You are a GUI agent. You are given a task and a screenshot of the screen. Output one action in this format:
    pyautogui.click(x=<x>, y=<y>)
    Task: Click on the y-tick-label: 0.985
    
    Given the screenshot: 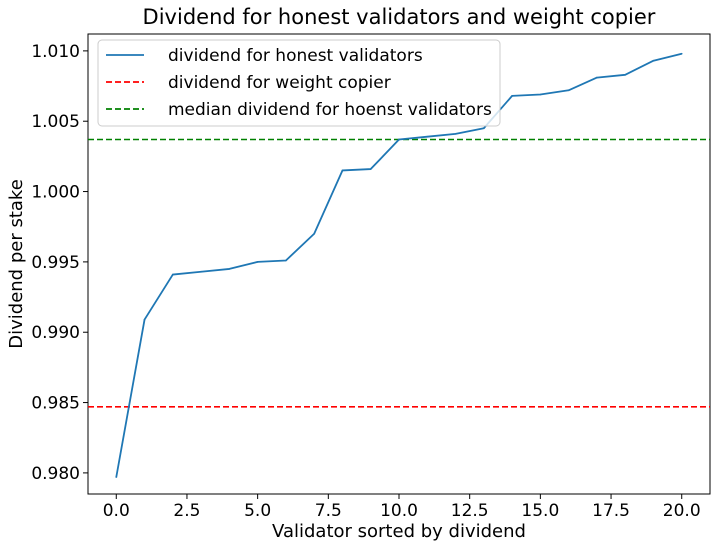 What is the action you would take?
    pyautogui.click(x=55, y=404)
    